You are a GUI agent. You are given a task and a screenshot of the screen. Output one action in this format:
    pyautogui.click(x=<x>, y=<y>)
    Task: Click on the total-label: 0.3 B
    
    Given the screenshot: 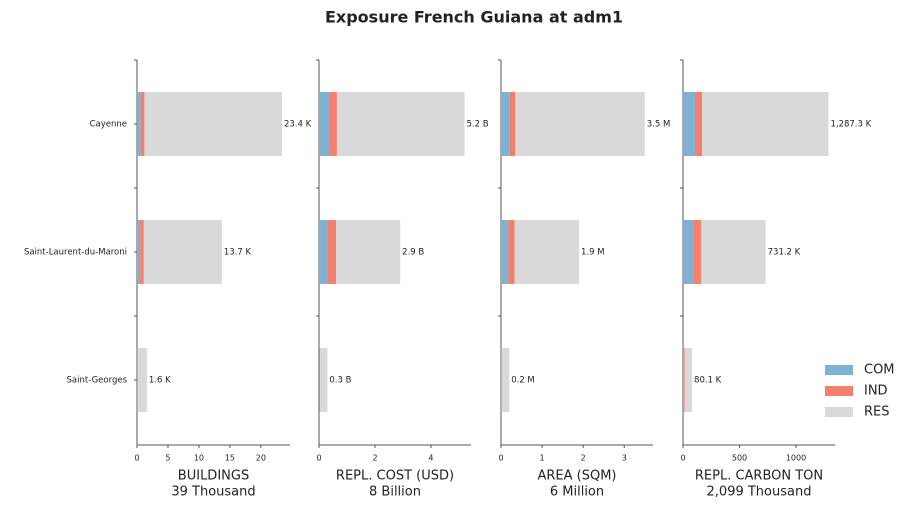 What is the action you would take?
    pyautogui.click(x=340, y=381)
    